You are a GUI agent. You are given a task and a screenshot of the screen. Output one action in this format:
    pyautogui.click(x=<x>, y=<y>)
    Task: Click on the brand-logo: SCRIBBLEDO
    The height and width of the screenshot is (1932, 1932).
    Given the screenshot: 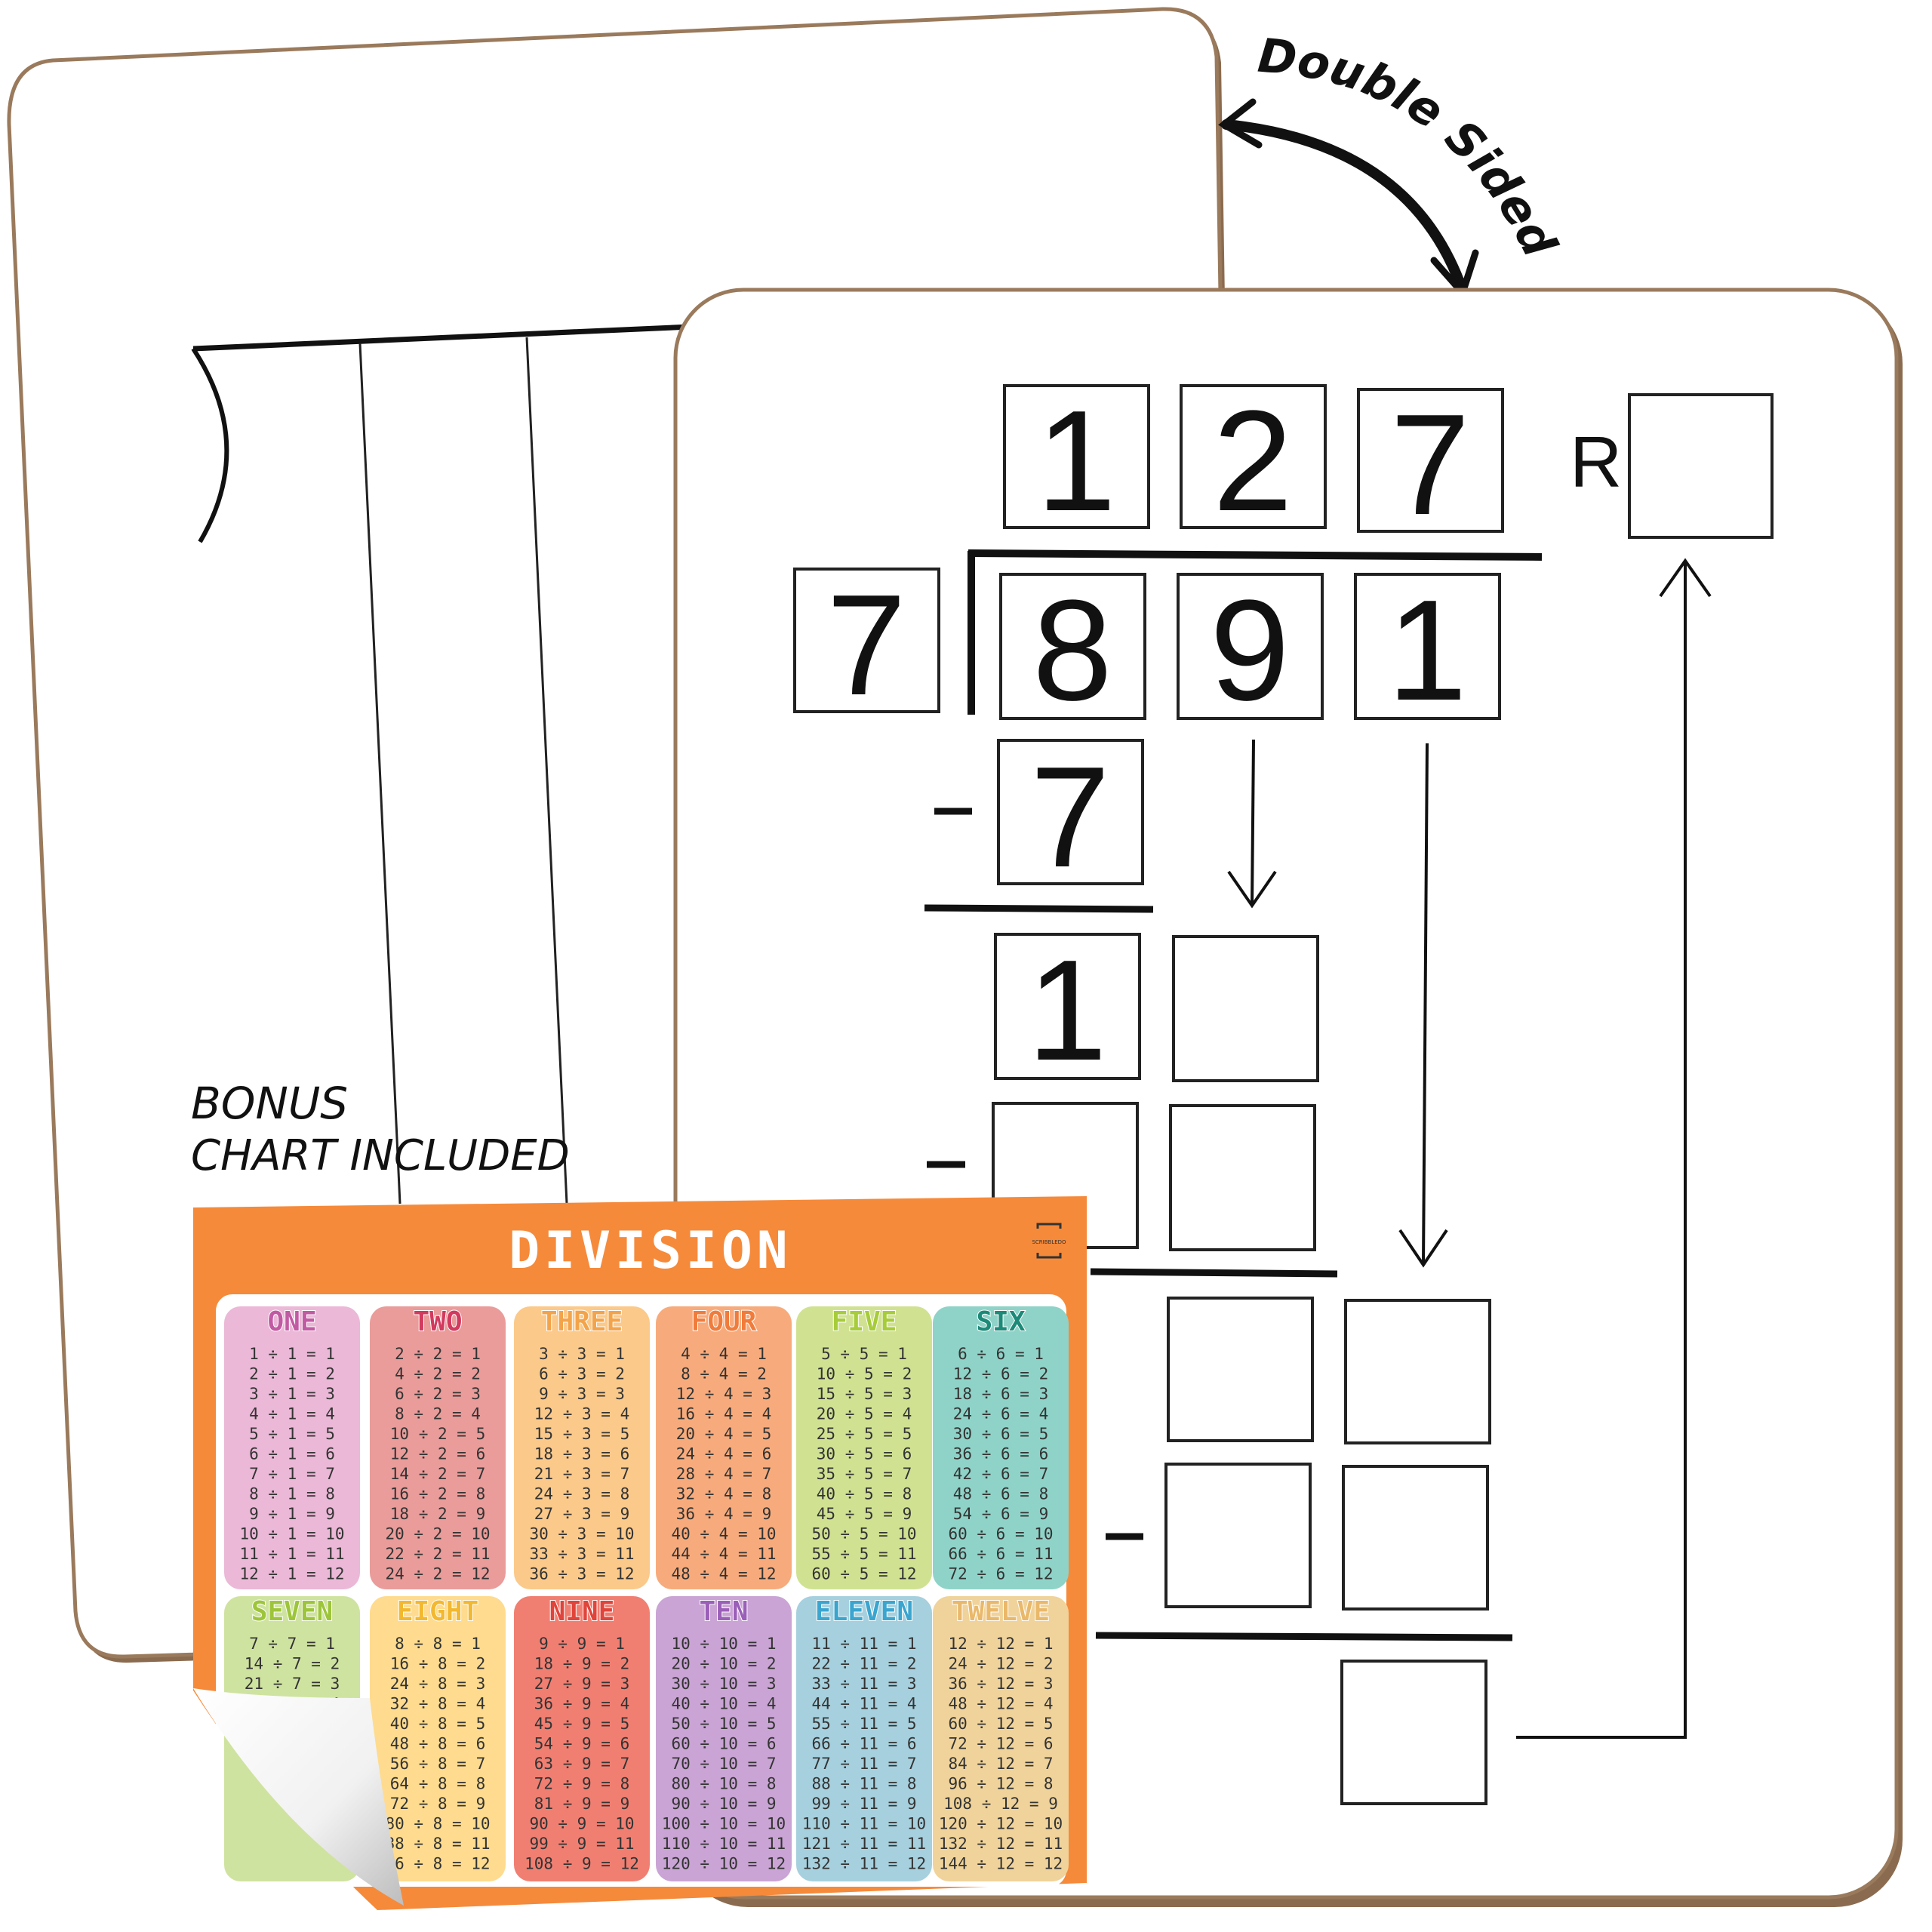 What is the action you would take?
    pyautogui.click(x=1049, y=1241)
    